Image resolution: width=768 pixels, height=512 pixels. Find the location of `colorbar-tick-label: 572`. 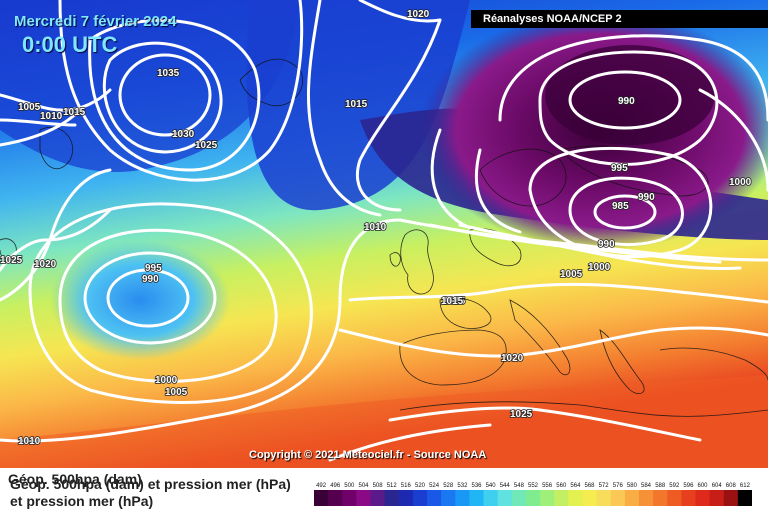

colorbar-tick-label: 572 is located at coordinates (604, 486).